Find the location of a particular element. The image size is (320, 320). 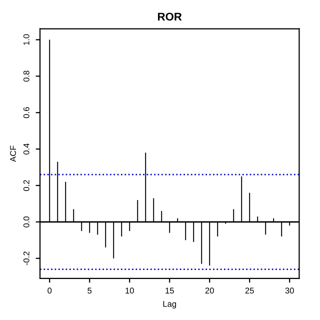

y-axis-title: ACF is located at coordinates (13, 154).